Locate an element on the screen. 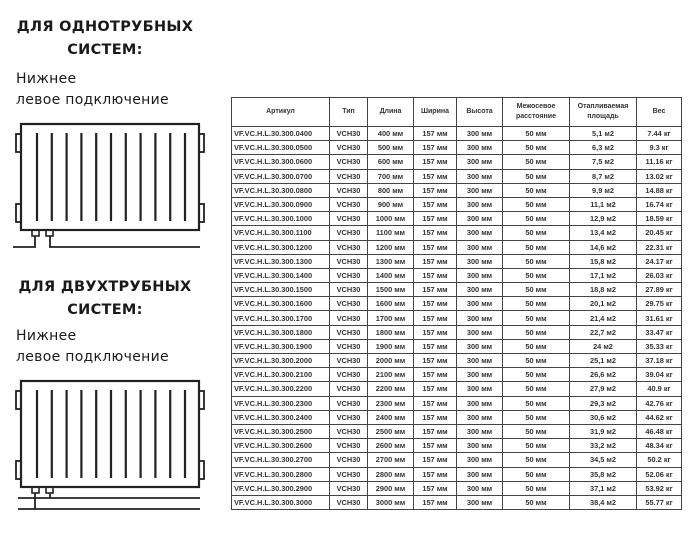 This screenshot has width=700, height=535. table-cell: 9,9 м2 is located at coordinates (603, 190).